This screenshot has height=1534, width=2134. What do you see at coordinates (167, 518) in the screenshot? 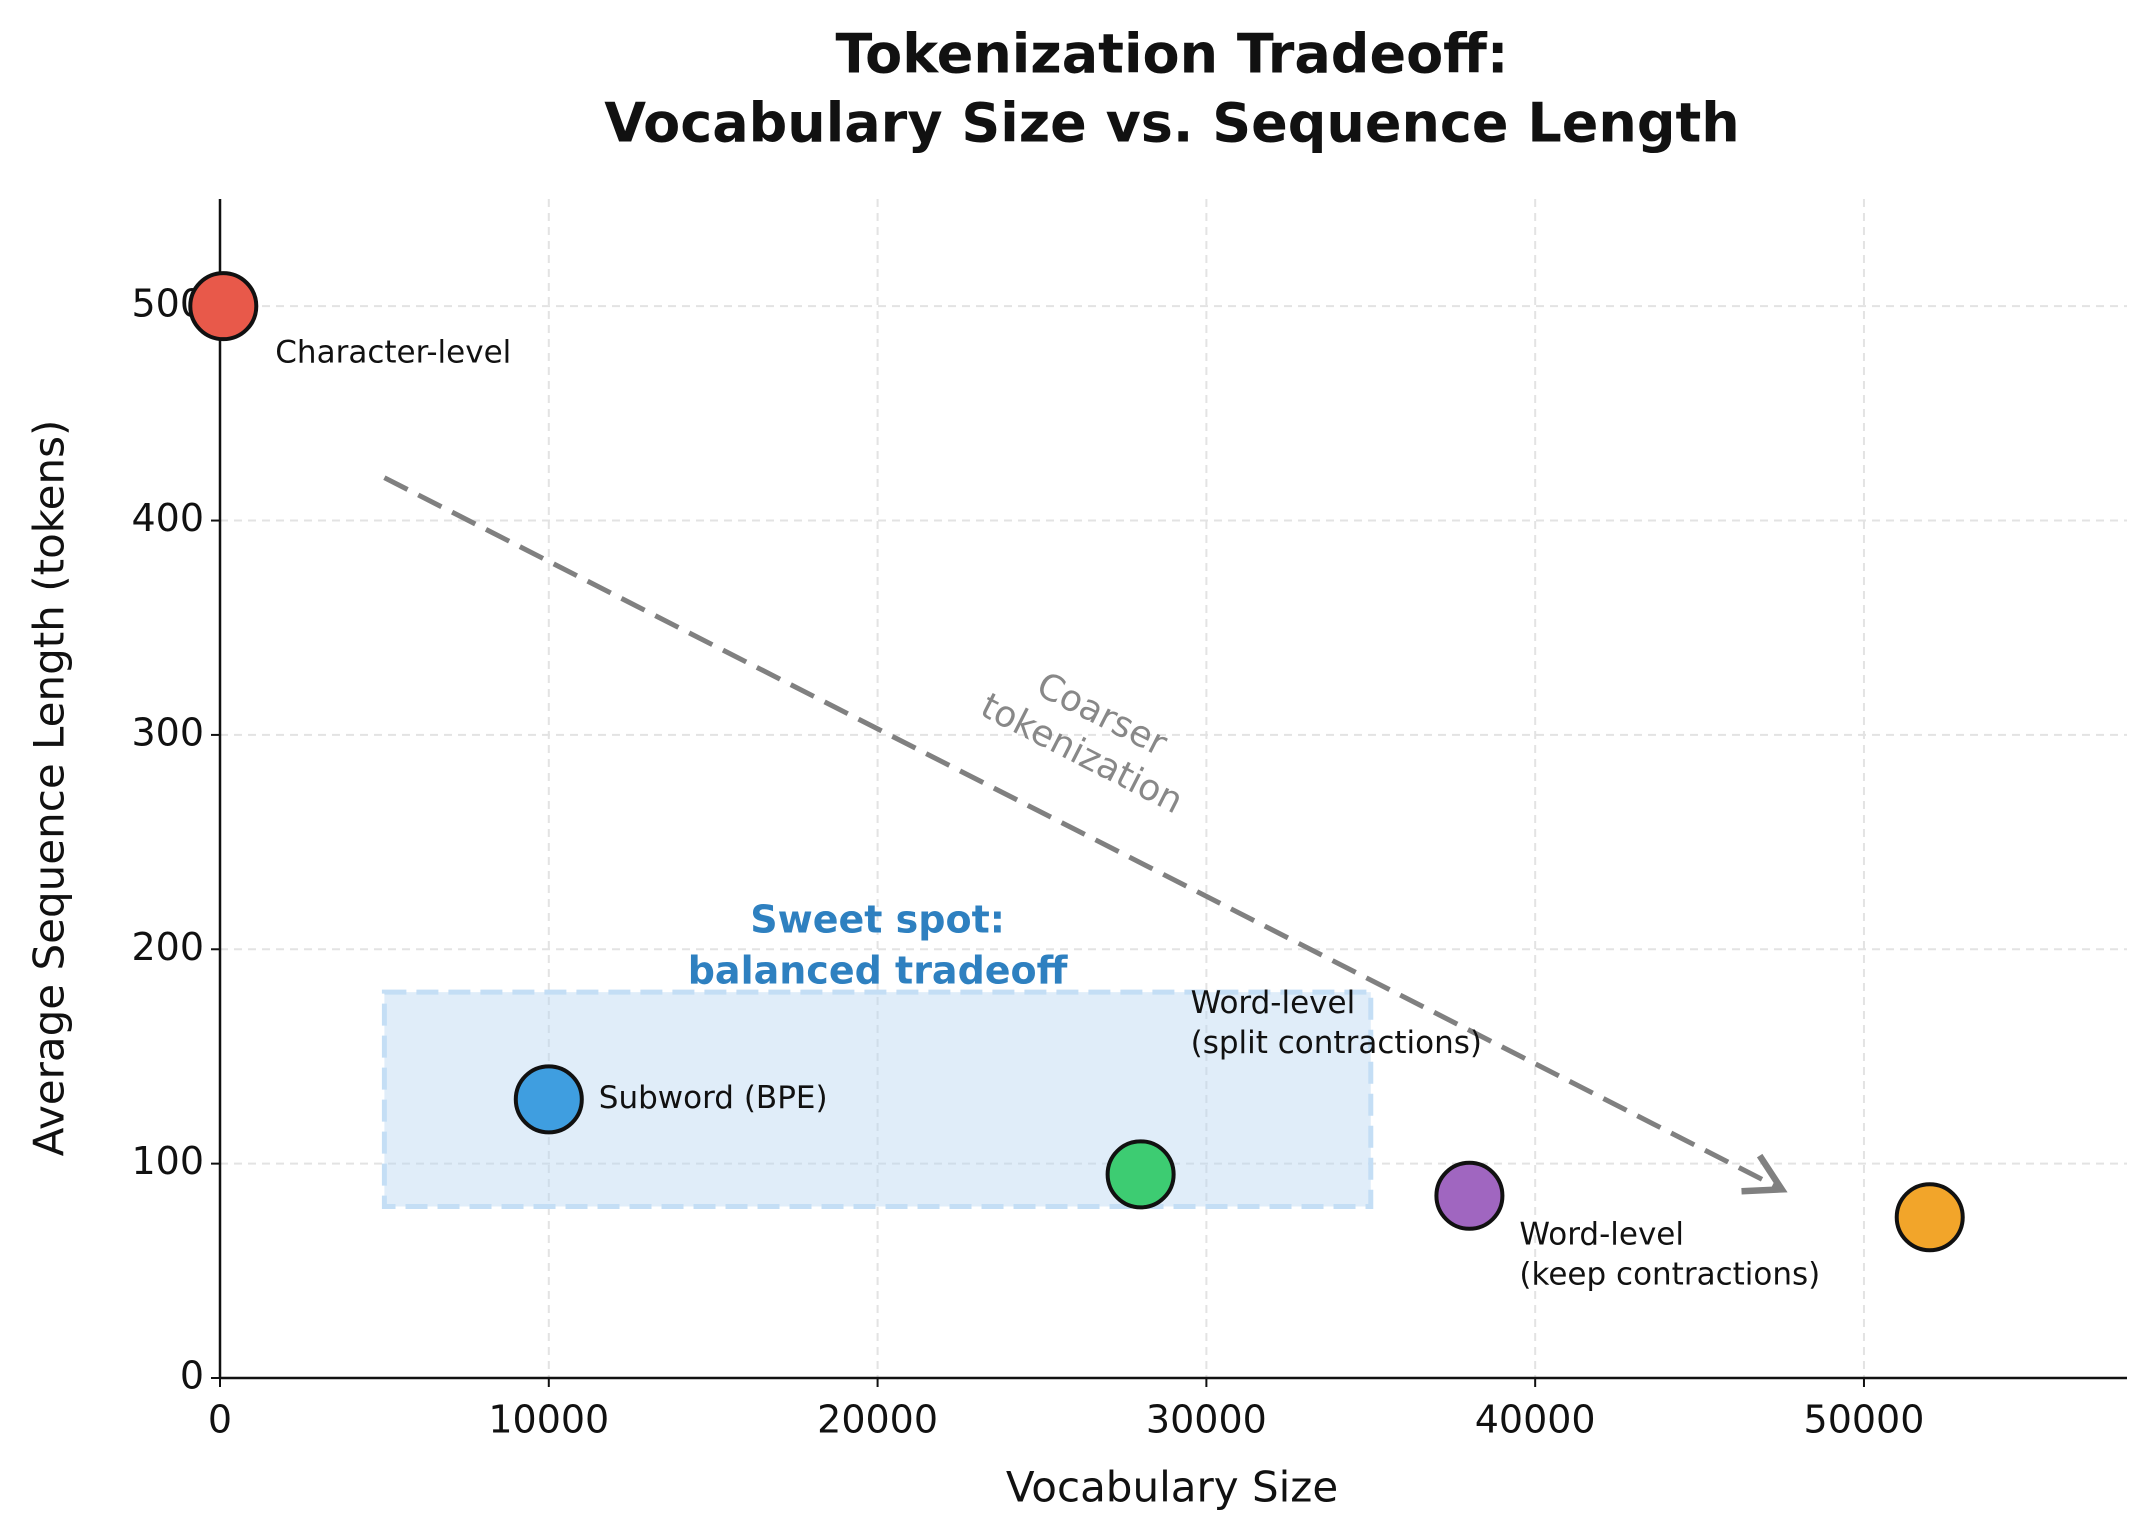
I see `y-tick-label: 400` at bounding box center [167, 518].